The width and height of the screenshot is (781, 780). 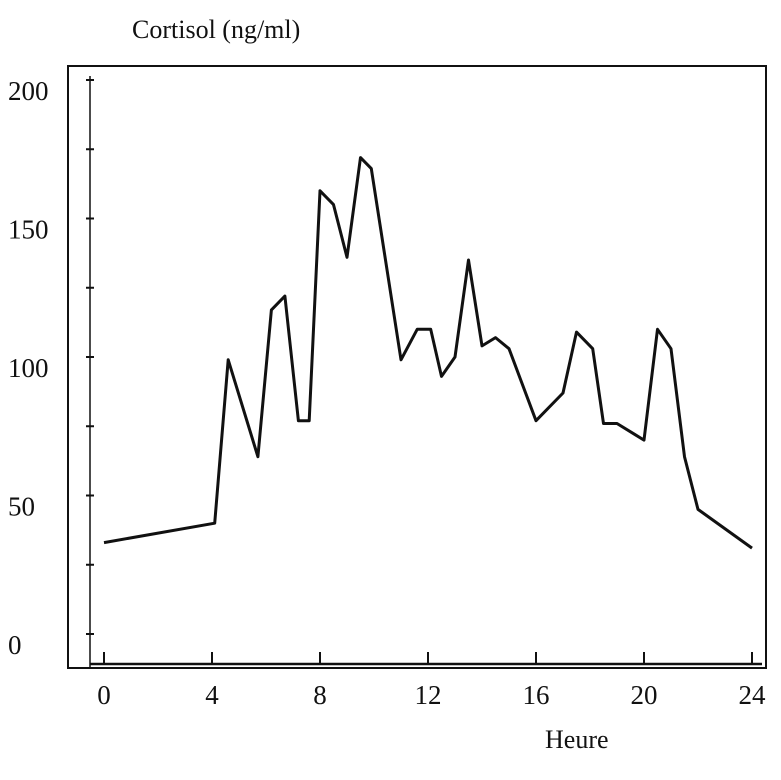 What do you see at coordinates (28, 230) in the screenshot?
I see `y-tick-label-3: 150` at bounding box center [28, 230].